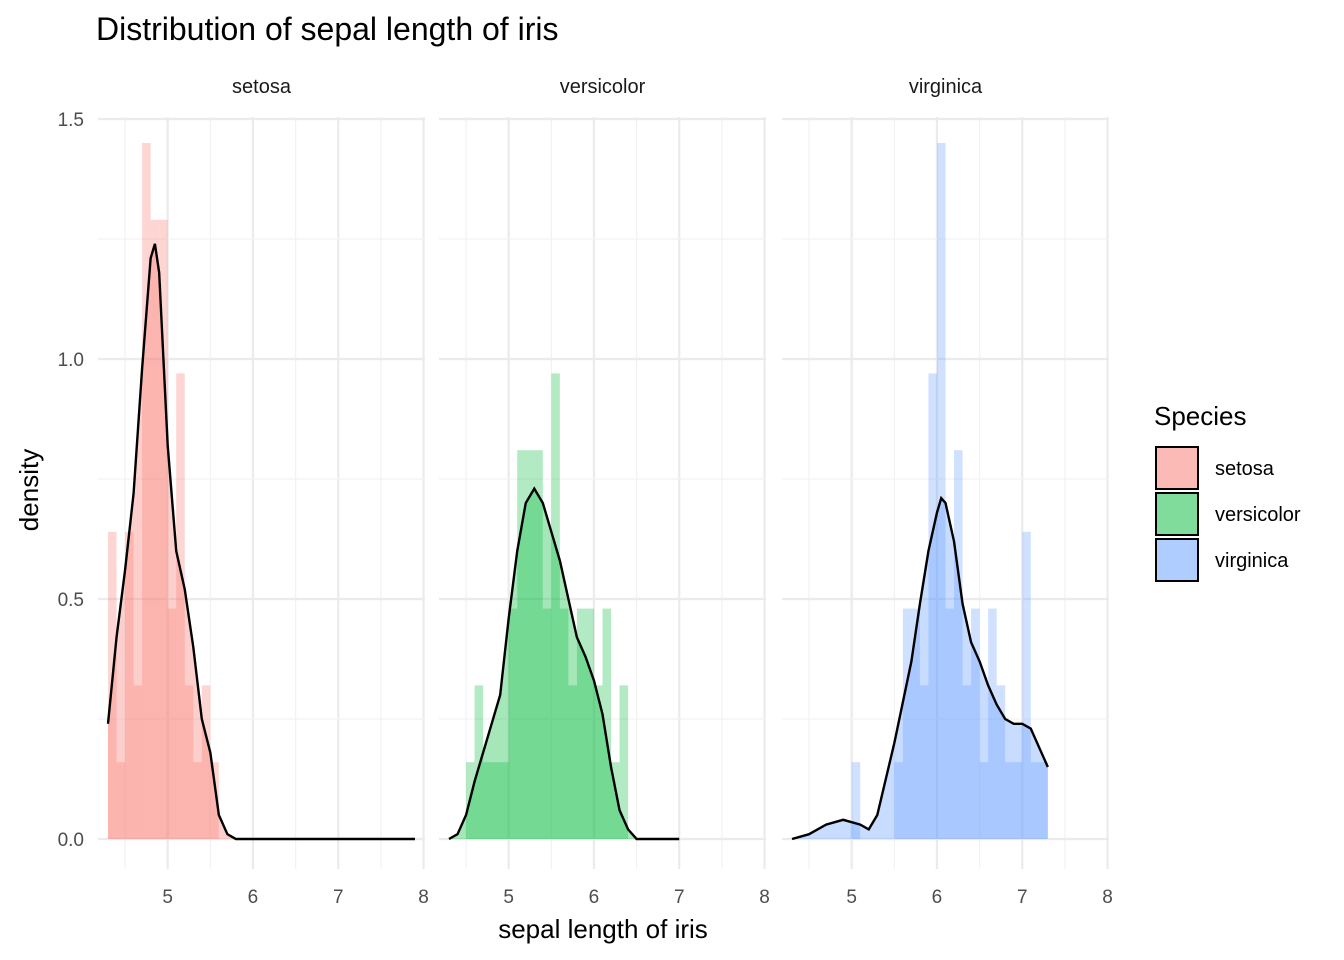 The height and width of the screenshot is (960, 1344). Describe the element at coordinates (1252, 561) in the screenshot. I see `legend-label-virginica: virginica` at that location.